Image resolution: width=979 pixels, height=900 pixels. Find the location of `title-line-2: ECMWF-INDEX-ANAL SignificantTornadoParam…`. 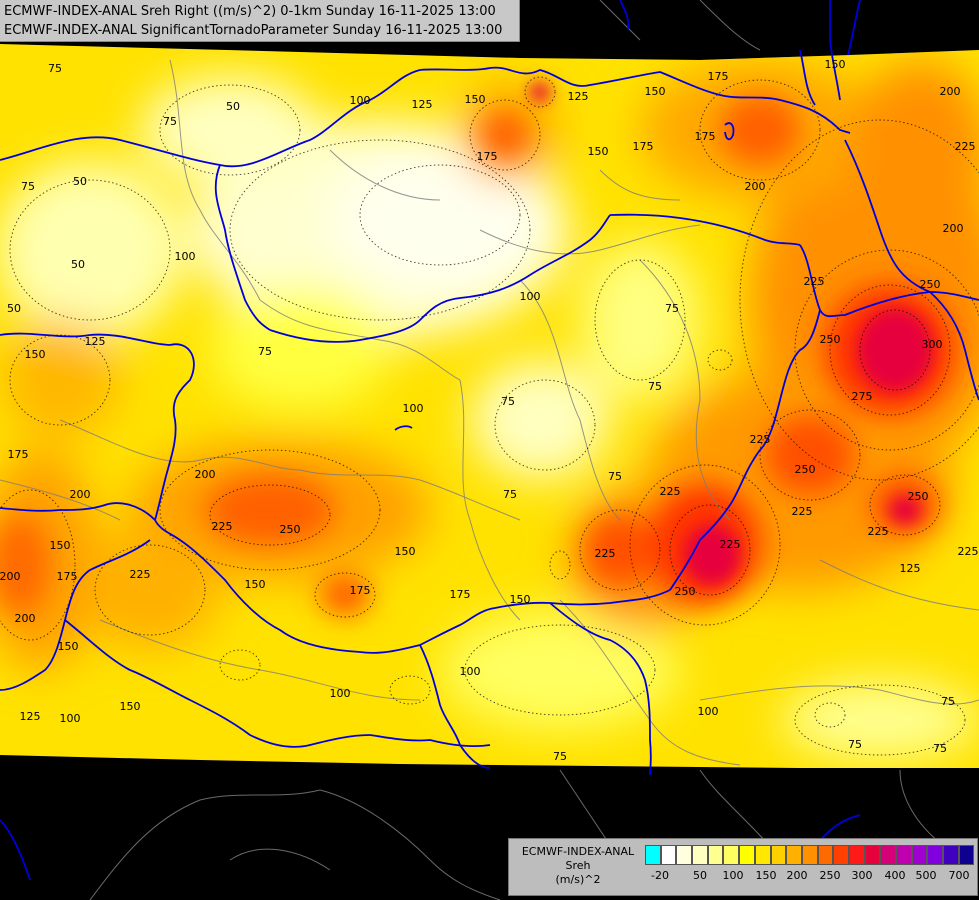

title-line-2: ECMWF-INDEX-ANAL SignificantTornadoParam… is located at coordinates (253, 30).